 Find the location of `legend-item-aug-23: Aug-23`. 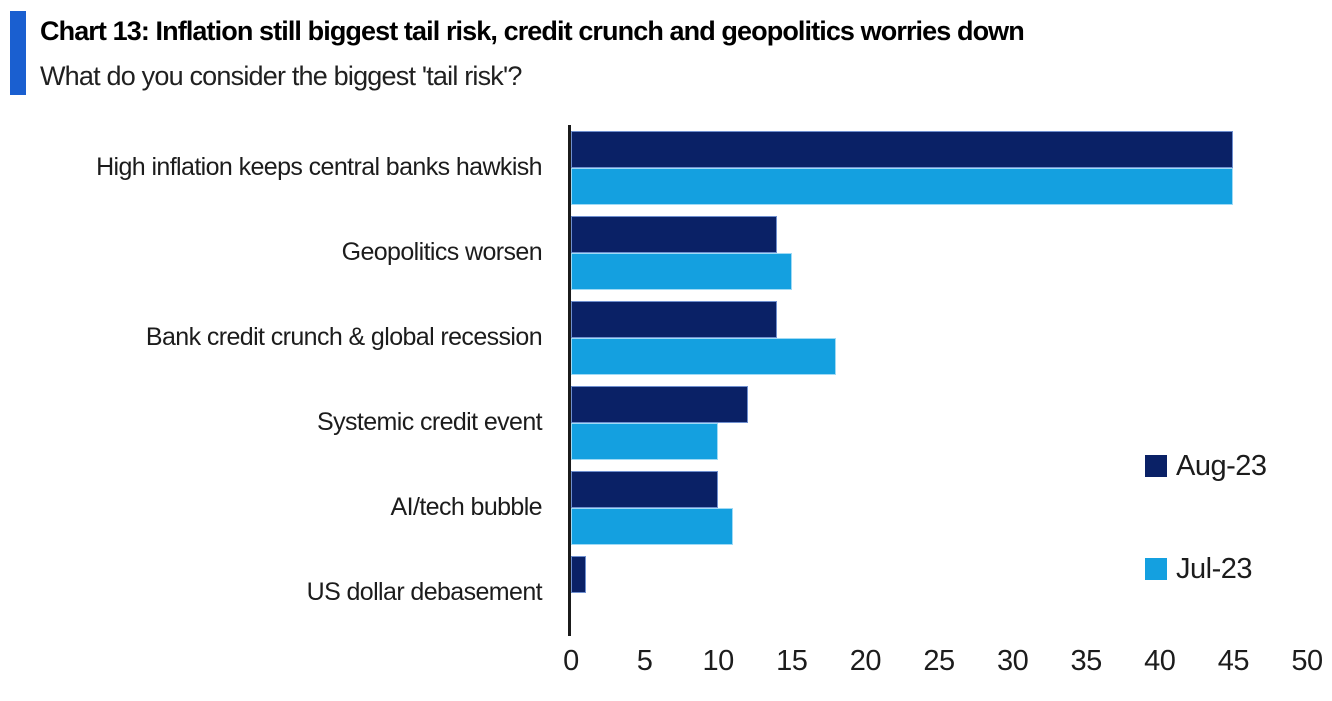

legend-item-aug-23: Aug-23 is located at coordinates (1206, 465).